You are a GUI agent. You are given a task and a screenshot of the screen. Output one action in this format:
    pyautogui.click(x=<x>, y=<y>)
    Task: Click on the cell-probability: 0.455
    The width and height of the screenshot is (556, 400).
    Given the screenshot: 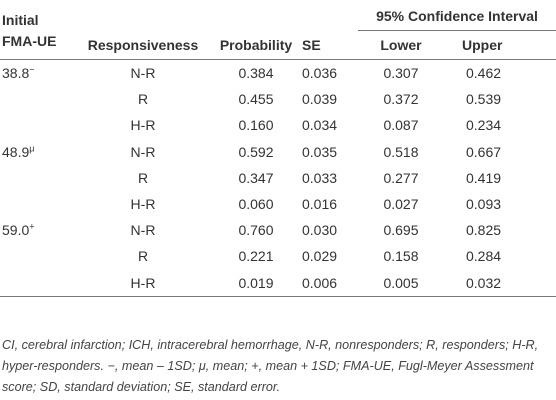 What is the action you would take?
    pyautogui.click(x=256, y=99)
    